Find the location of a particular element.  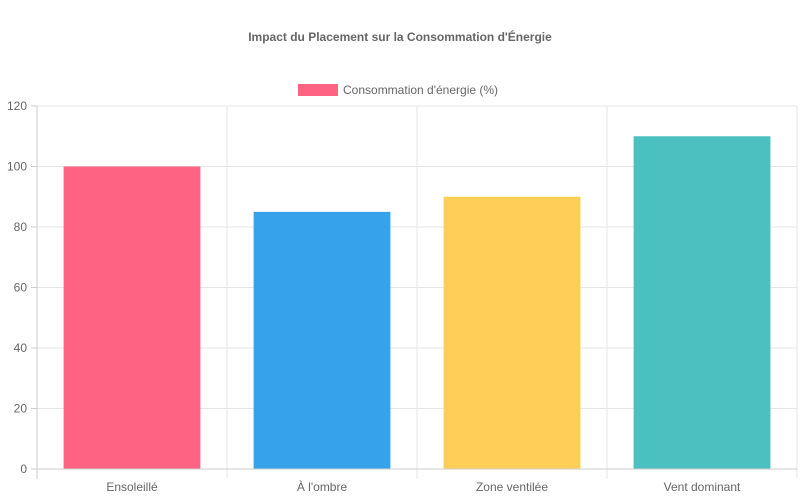

x-tick-label: À l'ombre is located at coordinates (322, 486).